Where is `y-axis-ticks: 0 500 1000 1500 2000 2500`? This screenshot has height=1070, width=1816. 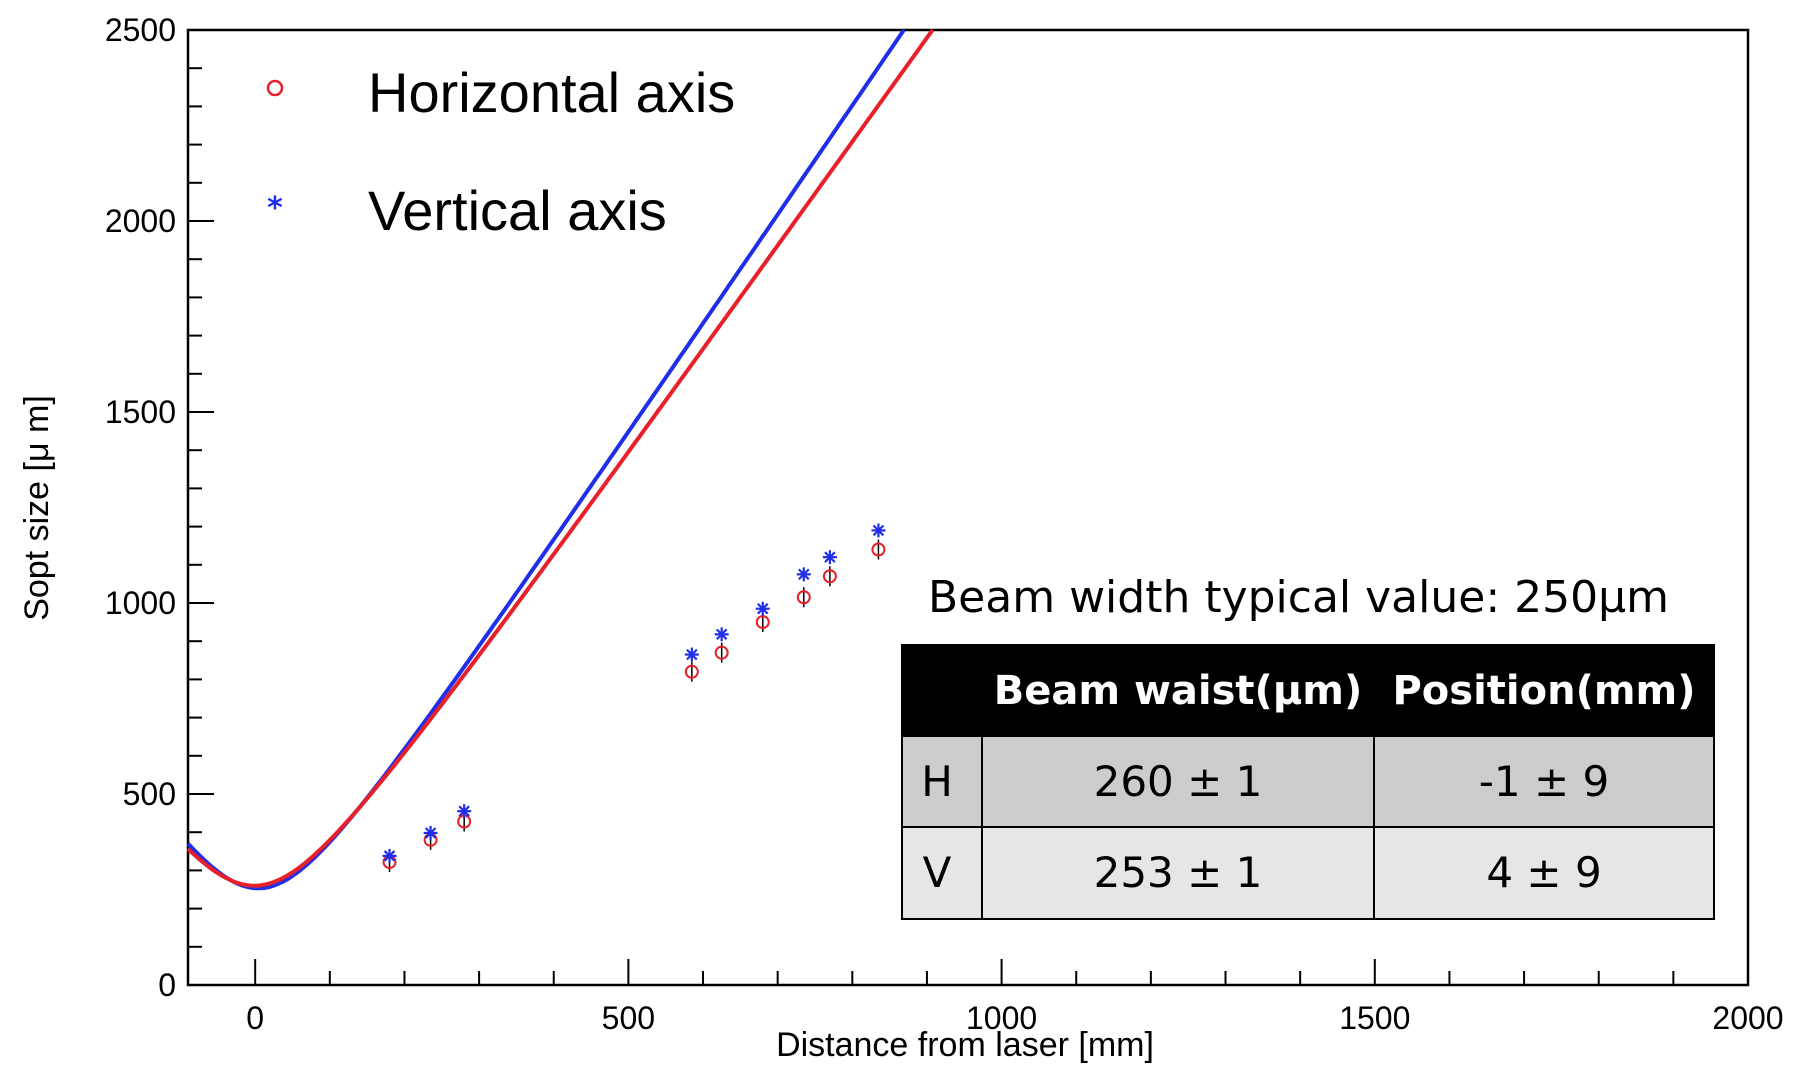
y-axis-ticks: 0 500 1000 1500 2000 2500 is located at coordinates (159, 507).